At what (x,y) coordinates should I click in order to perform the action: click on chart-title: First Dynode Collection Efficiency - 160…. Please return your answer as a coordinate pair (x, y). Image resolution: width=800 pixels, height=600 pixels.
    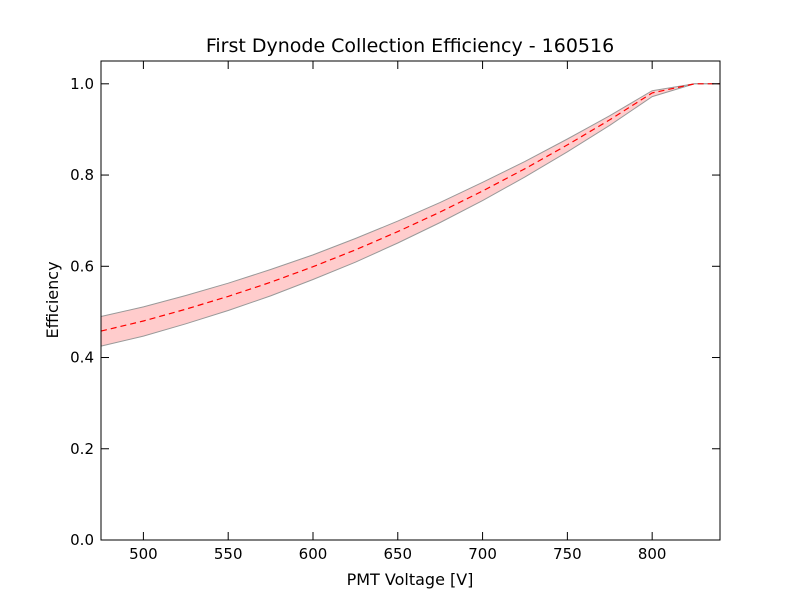
    Looking at the image, I should click on (410, 46).